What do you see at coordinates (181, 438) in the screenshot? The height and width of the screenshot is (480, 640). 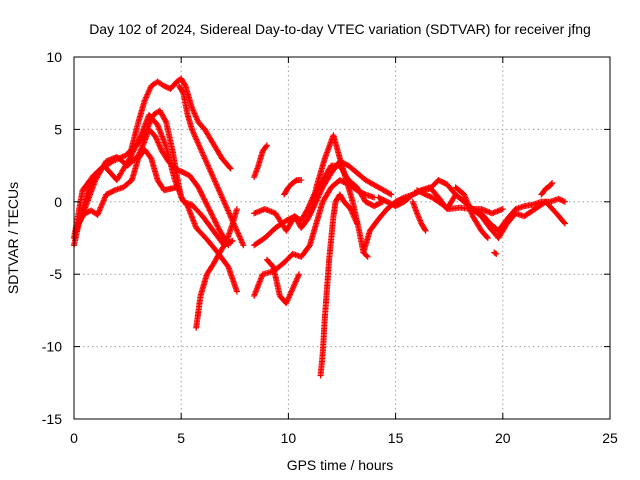 I see `x-tick-label: 5` at bounding box center [181, 438].